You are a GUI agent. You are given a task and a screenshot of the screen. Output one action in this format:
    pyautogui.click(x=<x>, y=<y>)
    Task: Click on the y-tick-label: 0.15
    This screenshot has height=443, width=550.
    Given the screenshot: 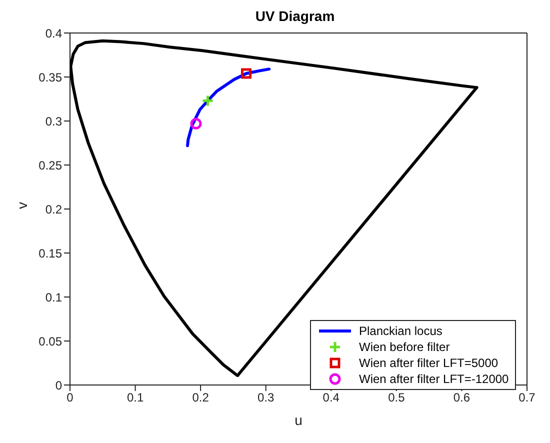 What is the action you would take?
    pyautogui.click(x=50, y=253)
    